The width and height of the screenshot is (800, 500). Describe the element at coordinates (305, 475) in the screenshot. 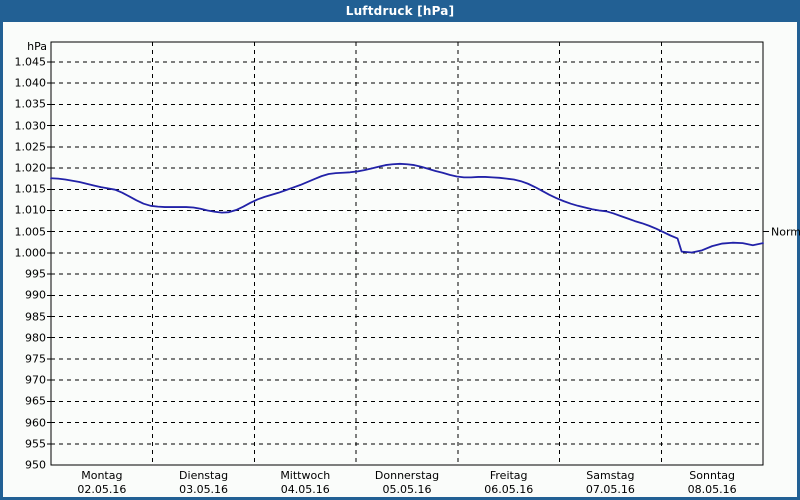

I see `x-axis-day-name: Mittwoch` at that location.